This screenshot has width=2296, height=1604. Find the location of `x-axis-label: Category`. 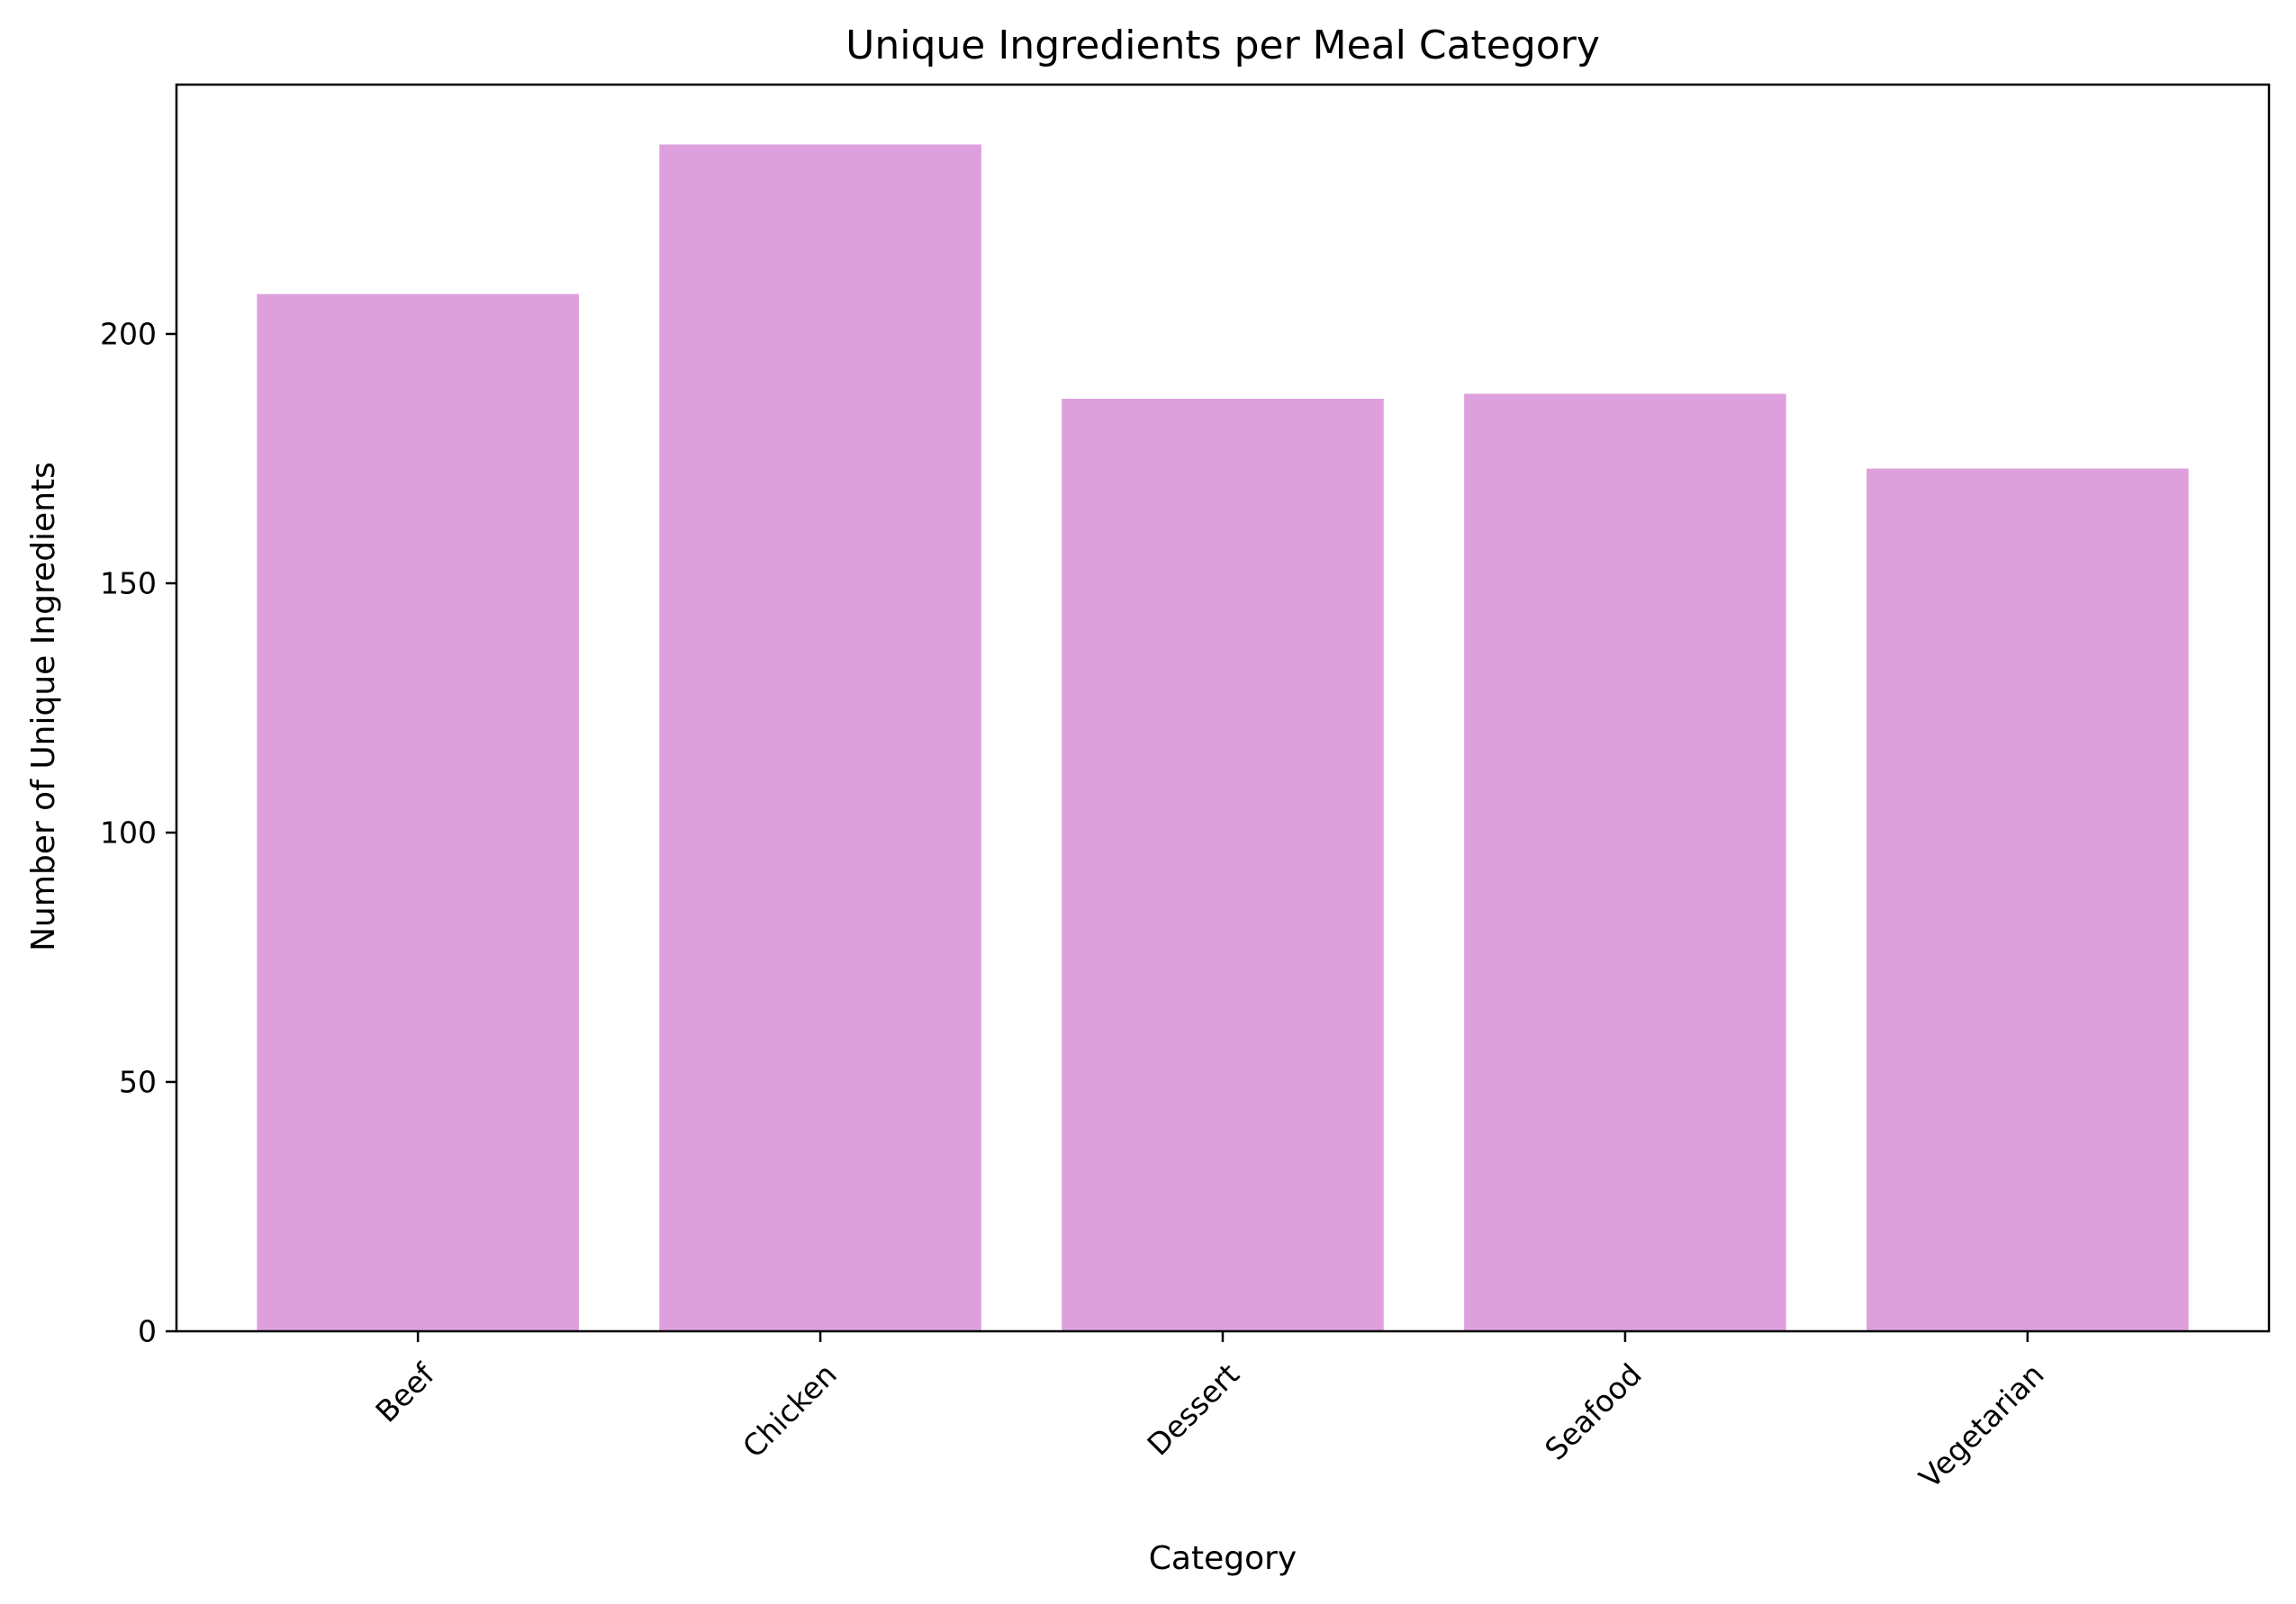

x-axis-label: Category is located at coordinates (1223, 1559).